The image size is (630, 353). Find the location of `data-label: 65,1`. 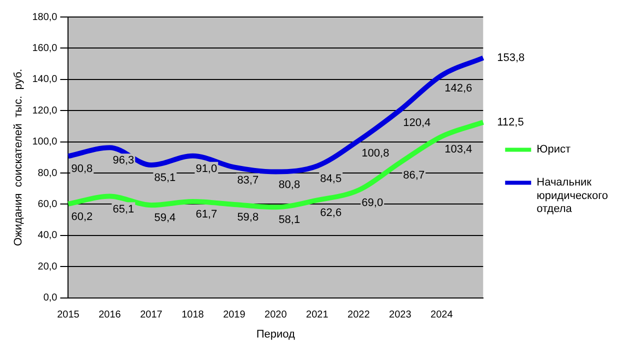

data-label: 65,1 is located at coordinates (123, 209).